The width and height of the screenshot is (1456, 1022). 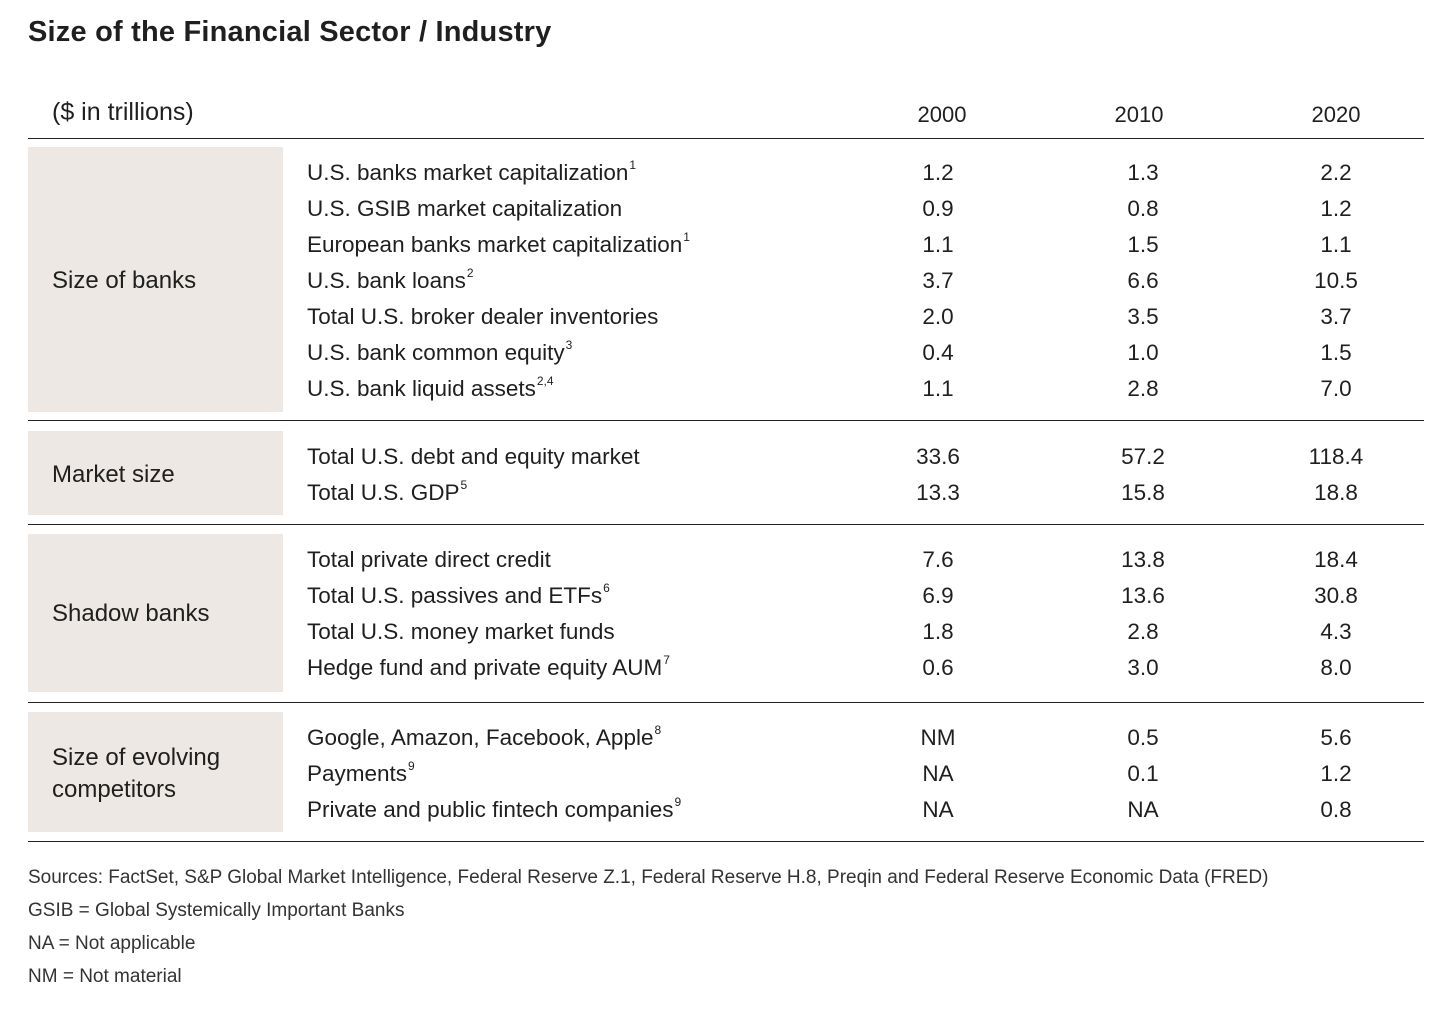 What do you see at coordinates (658, 729) in the screenshot?
I see `footnote-marker: 8` at bounding box center [658, 729].